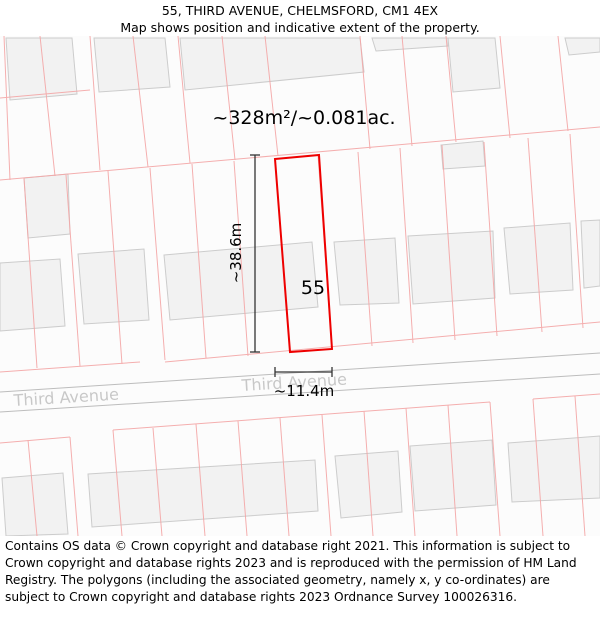 Image resolution: width=600 pixels, height=625 pixels. What do you see at coordinates (313, 288) in the screenshot?
I see `plot-number-label: 55` at bounding box center [313, 288].